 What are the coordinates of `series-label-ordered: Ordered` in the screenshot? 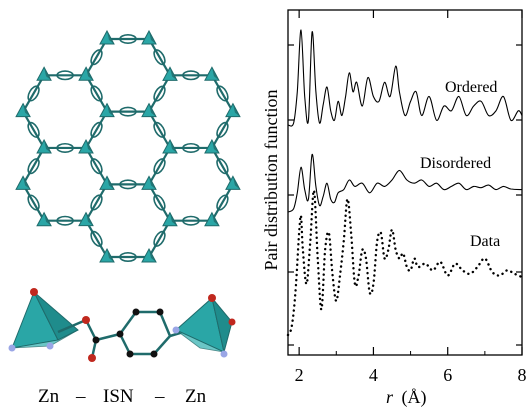 It's located at (471, 87).